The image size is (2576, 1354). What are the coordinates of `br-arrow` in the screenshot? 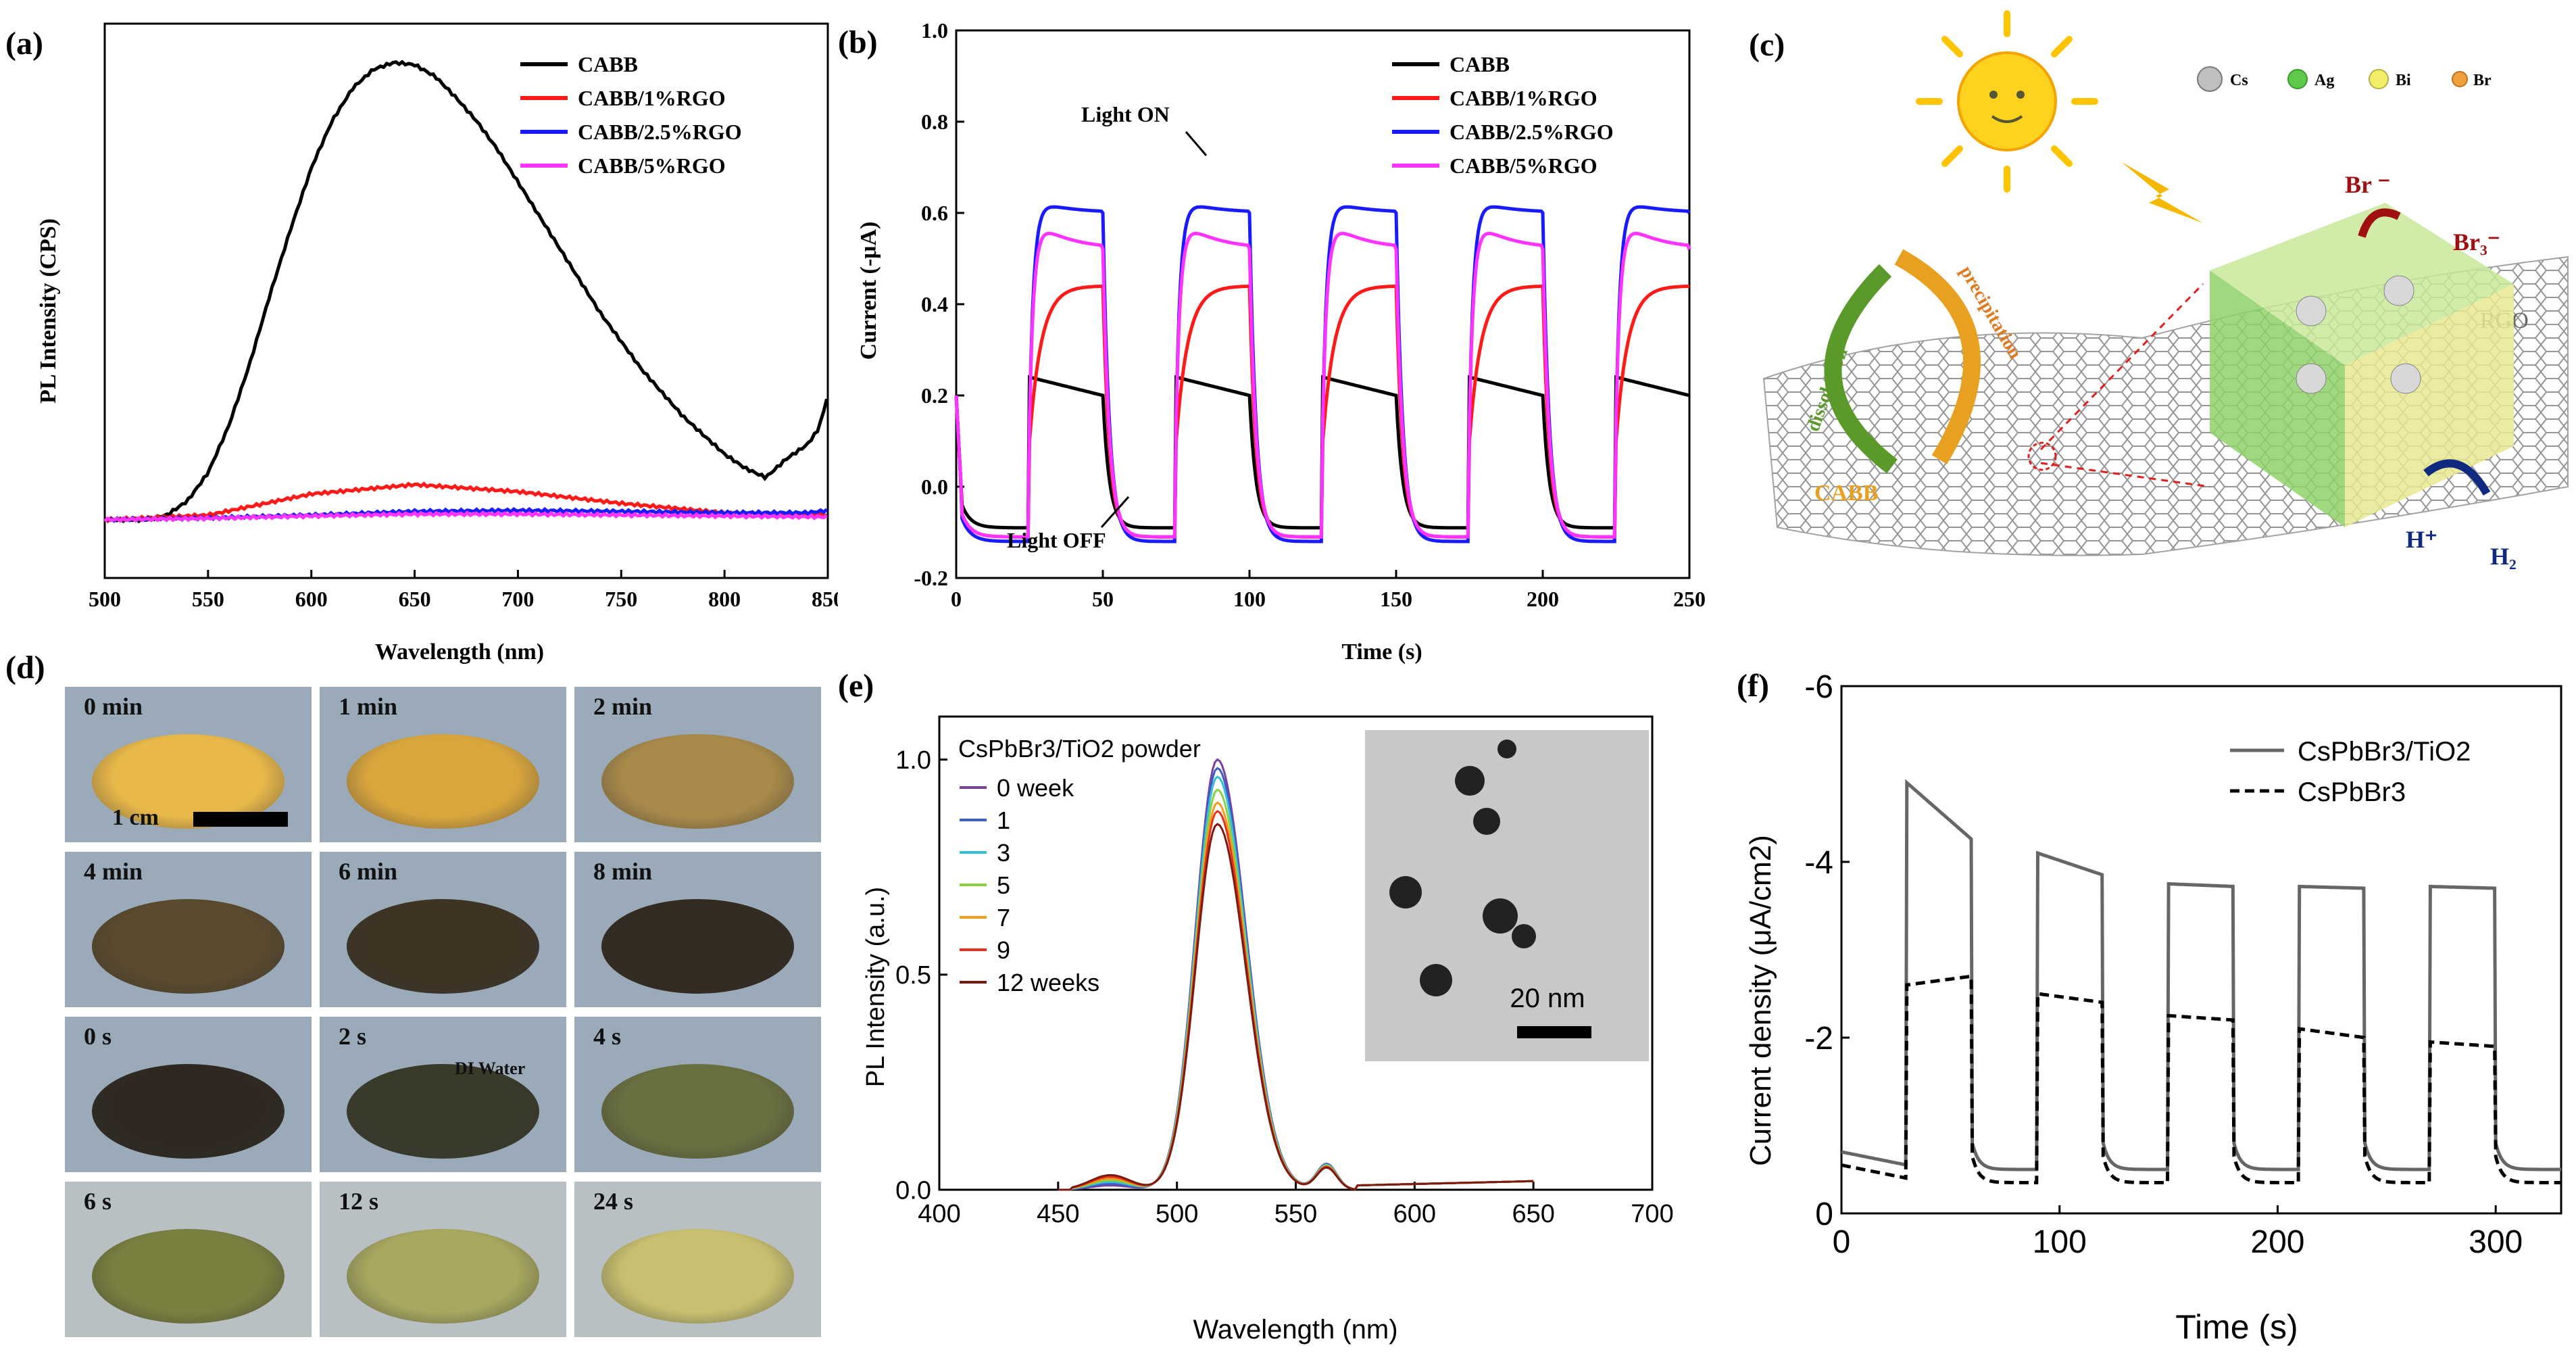 It's located at (2380, 223).